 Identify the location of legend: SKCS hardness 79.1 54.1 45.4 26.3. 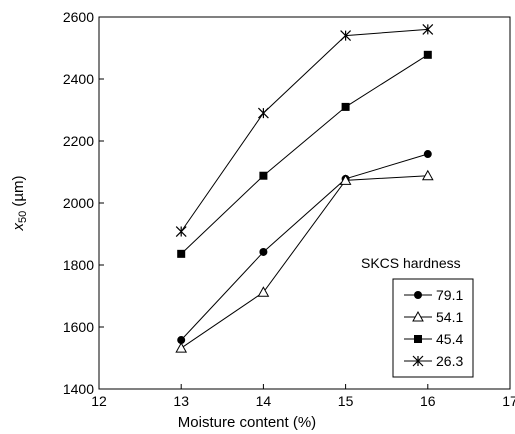
(417, 316).